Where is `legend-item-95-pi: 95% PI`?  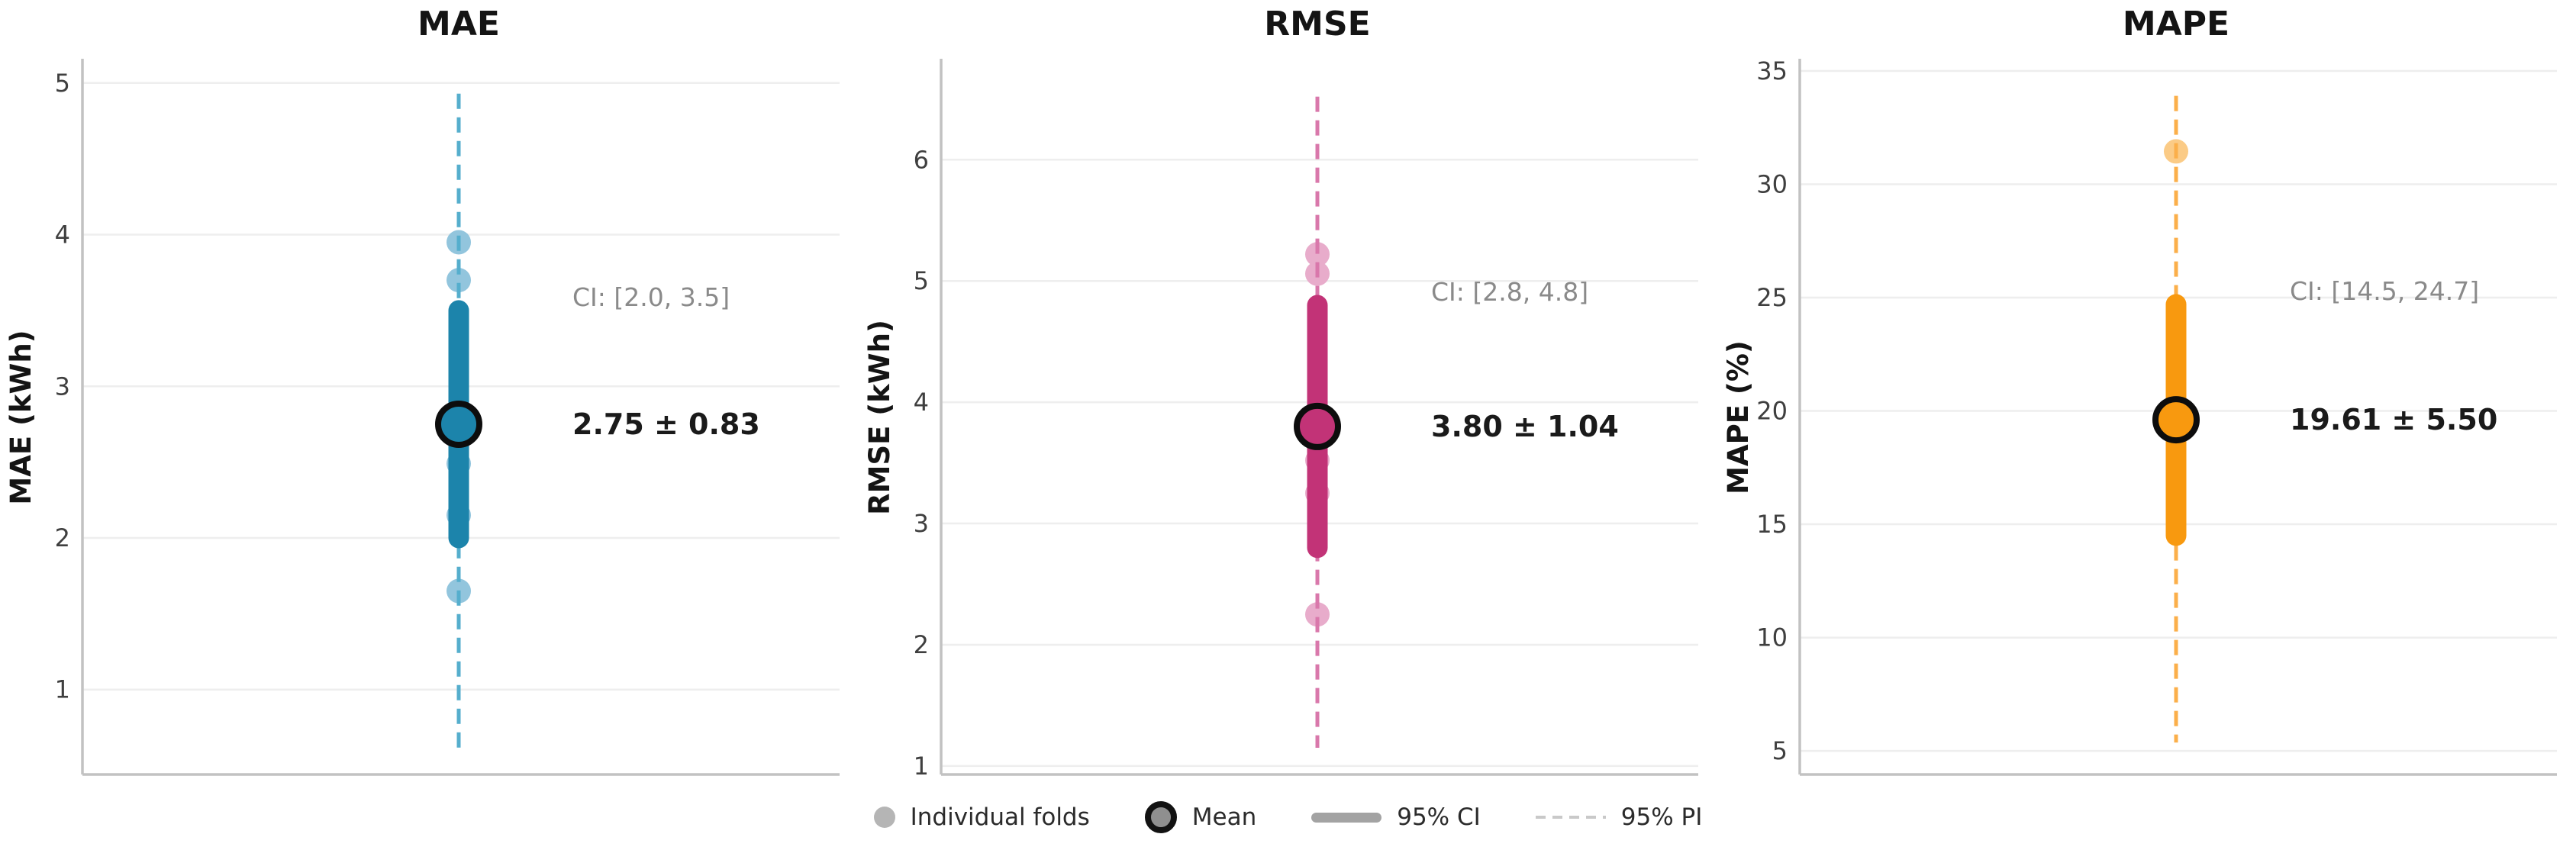
legend-item-95-pi: 95% PI is located at coordinates (1619, 817).